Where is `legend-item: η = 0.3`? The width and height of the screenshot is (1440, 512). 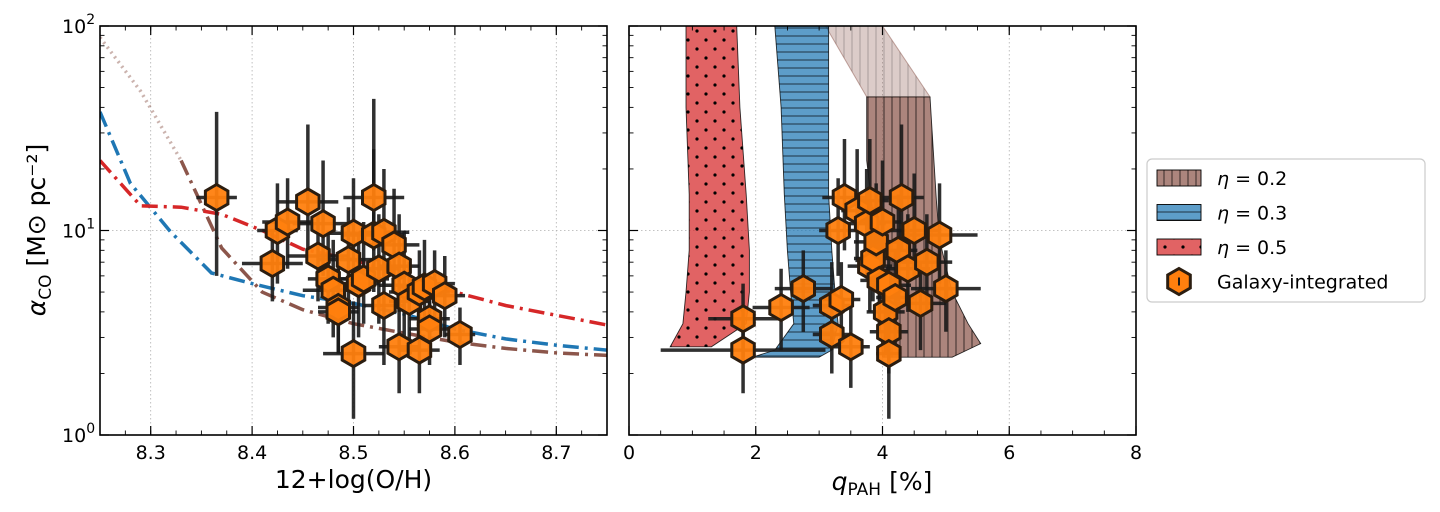 legend-item: η = 0.3 is located at coordinates (1221, 214).